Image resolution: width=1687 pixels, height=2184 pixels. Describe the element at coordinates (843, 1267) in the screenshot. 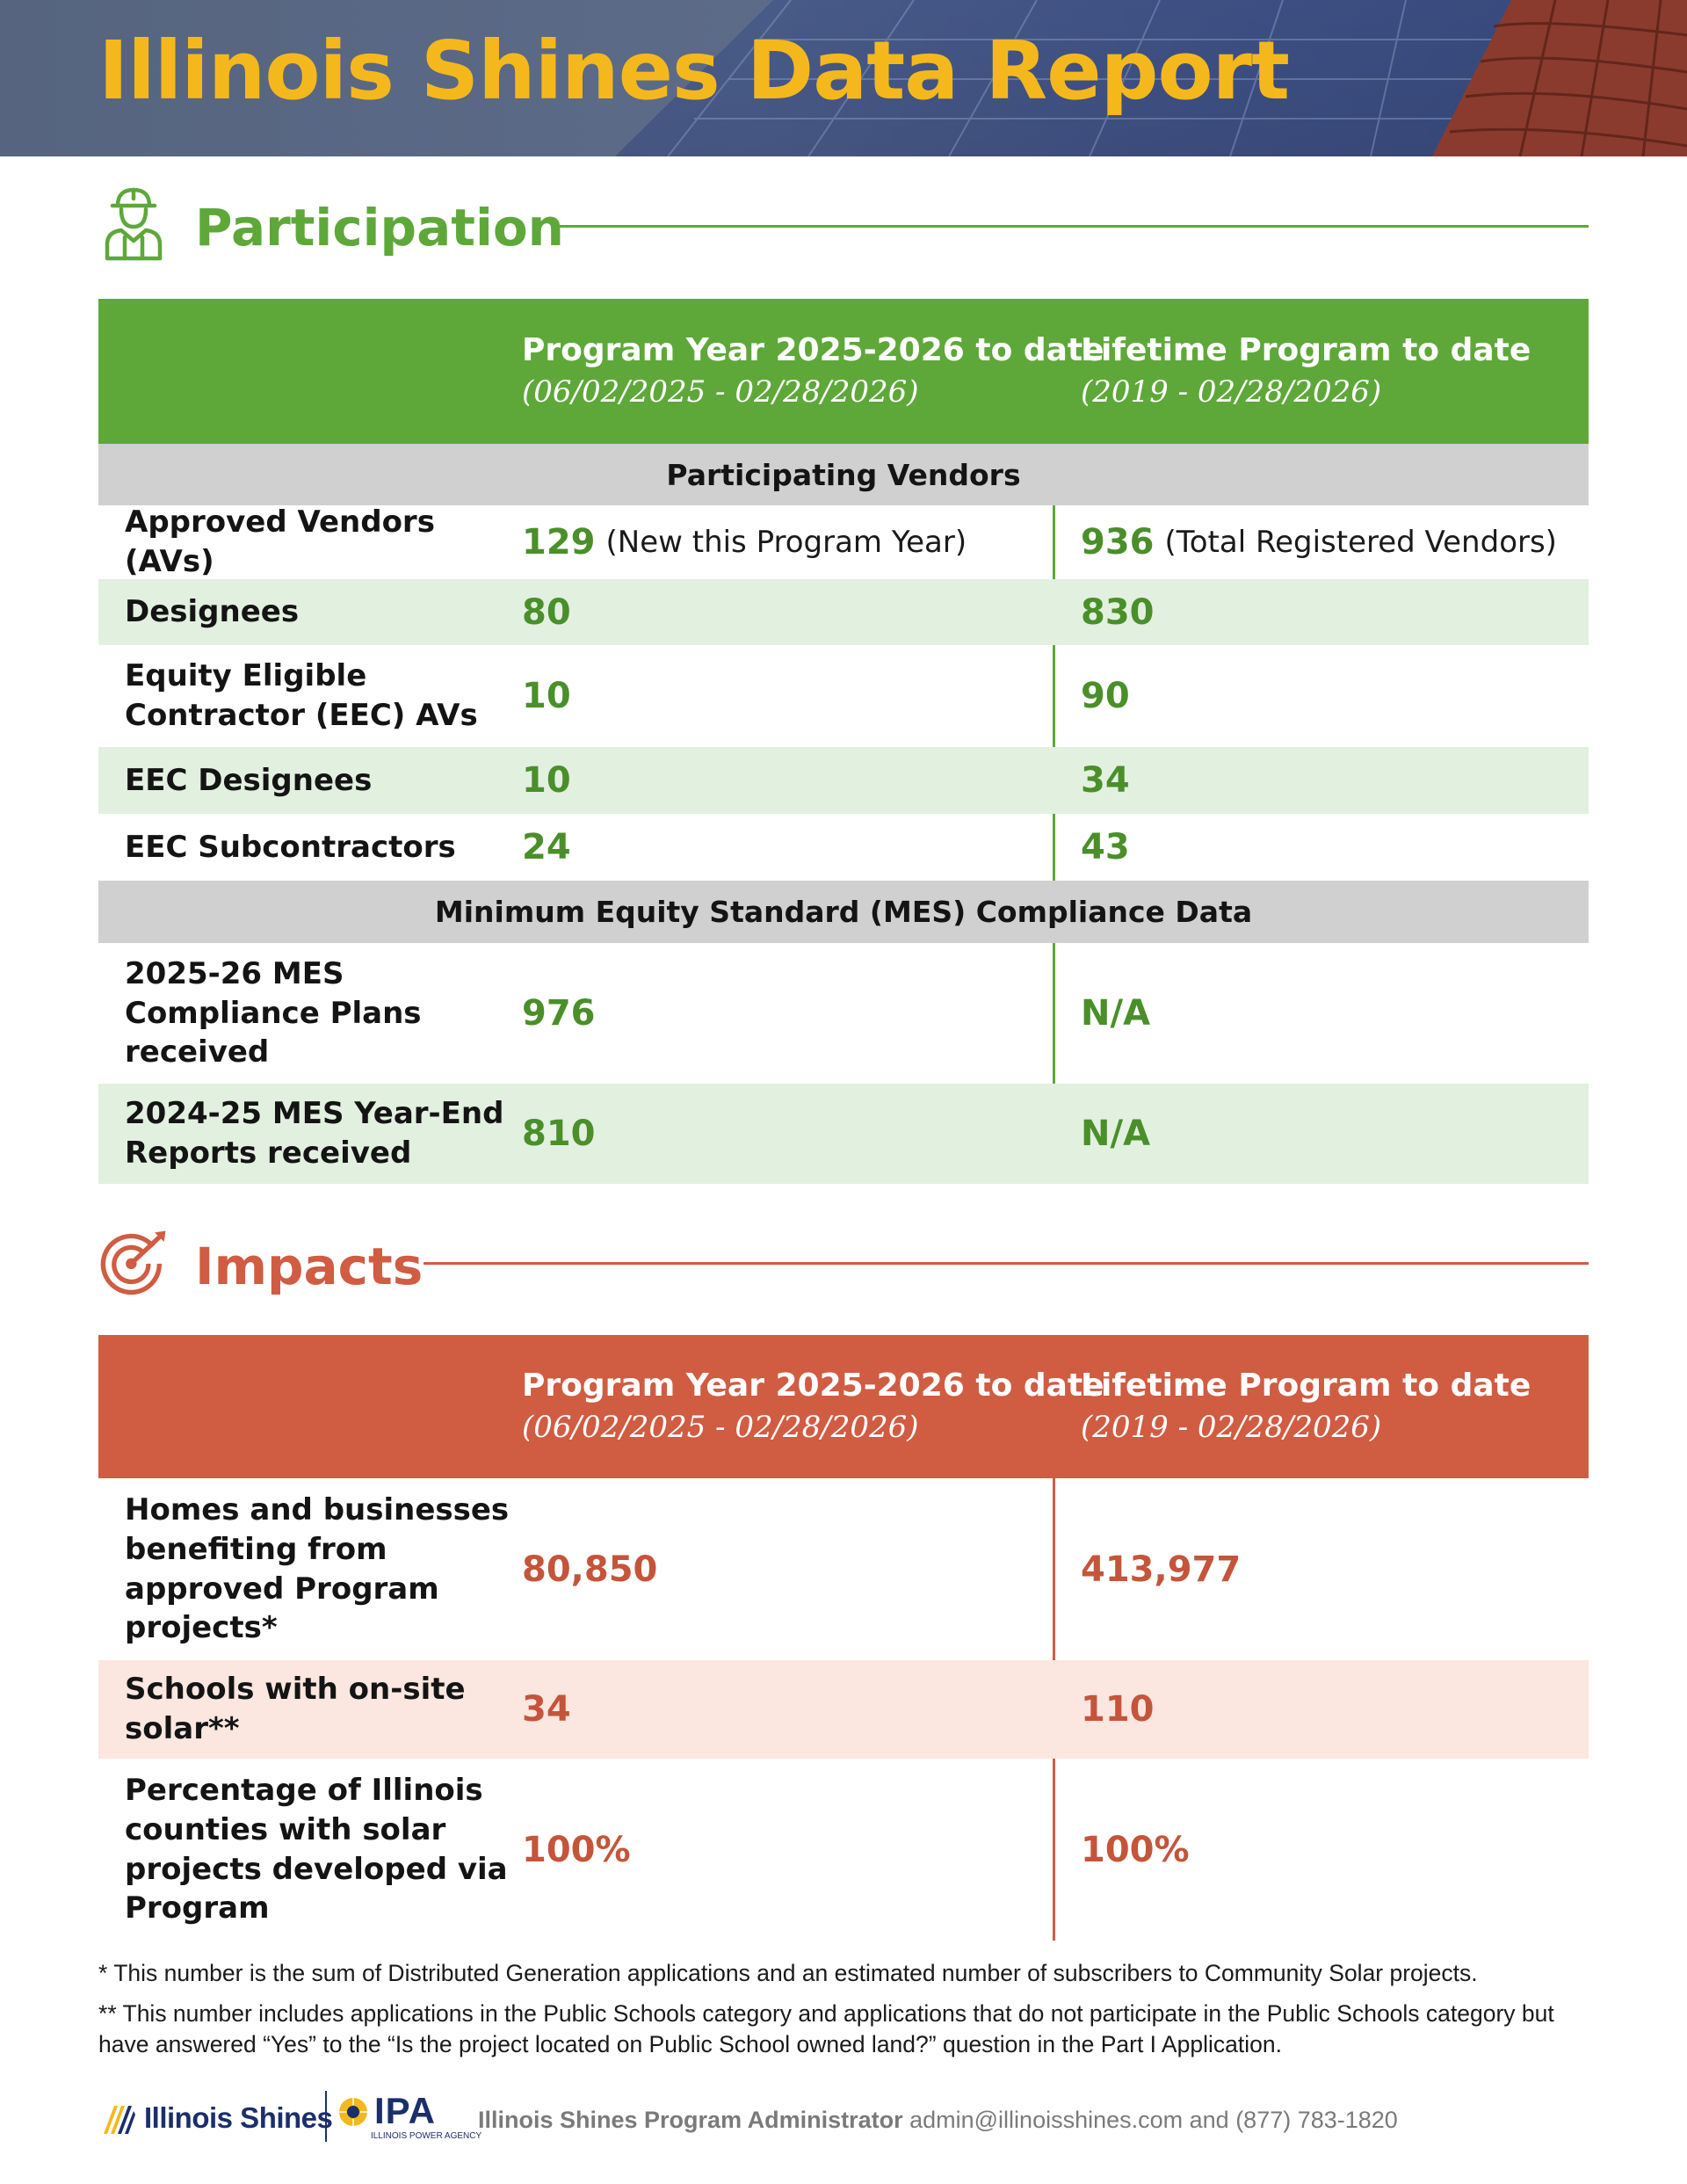

I see `impacts-section-header: Impacts` at that location.